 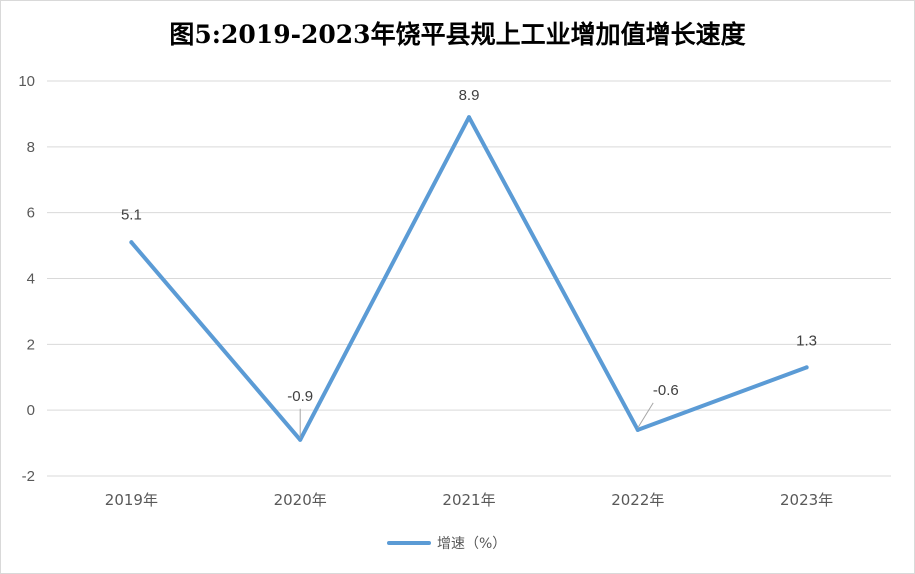 What do you see at coordinates (468, 500) in the screenshot?
I see `x-tick-label: 2021年` at bounding box center [468, 500].